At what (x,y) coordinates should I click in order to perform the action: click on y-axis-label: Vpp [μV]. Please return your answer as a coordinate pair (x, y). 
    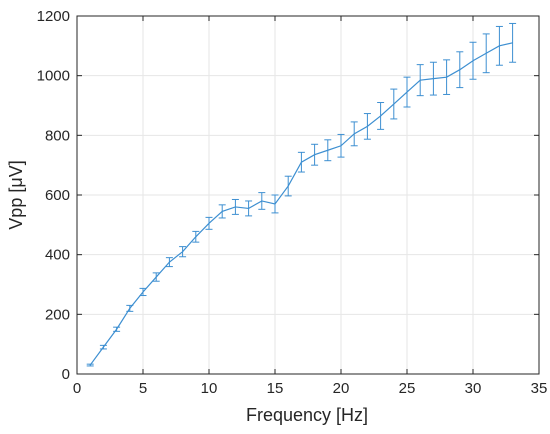
    Looking at the image, I should click on (16, 194).